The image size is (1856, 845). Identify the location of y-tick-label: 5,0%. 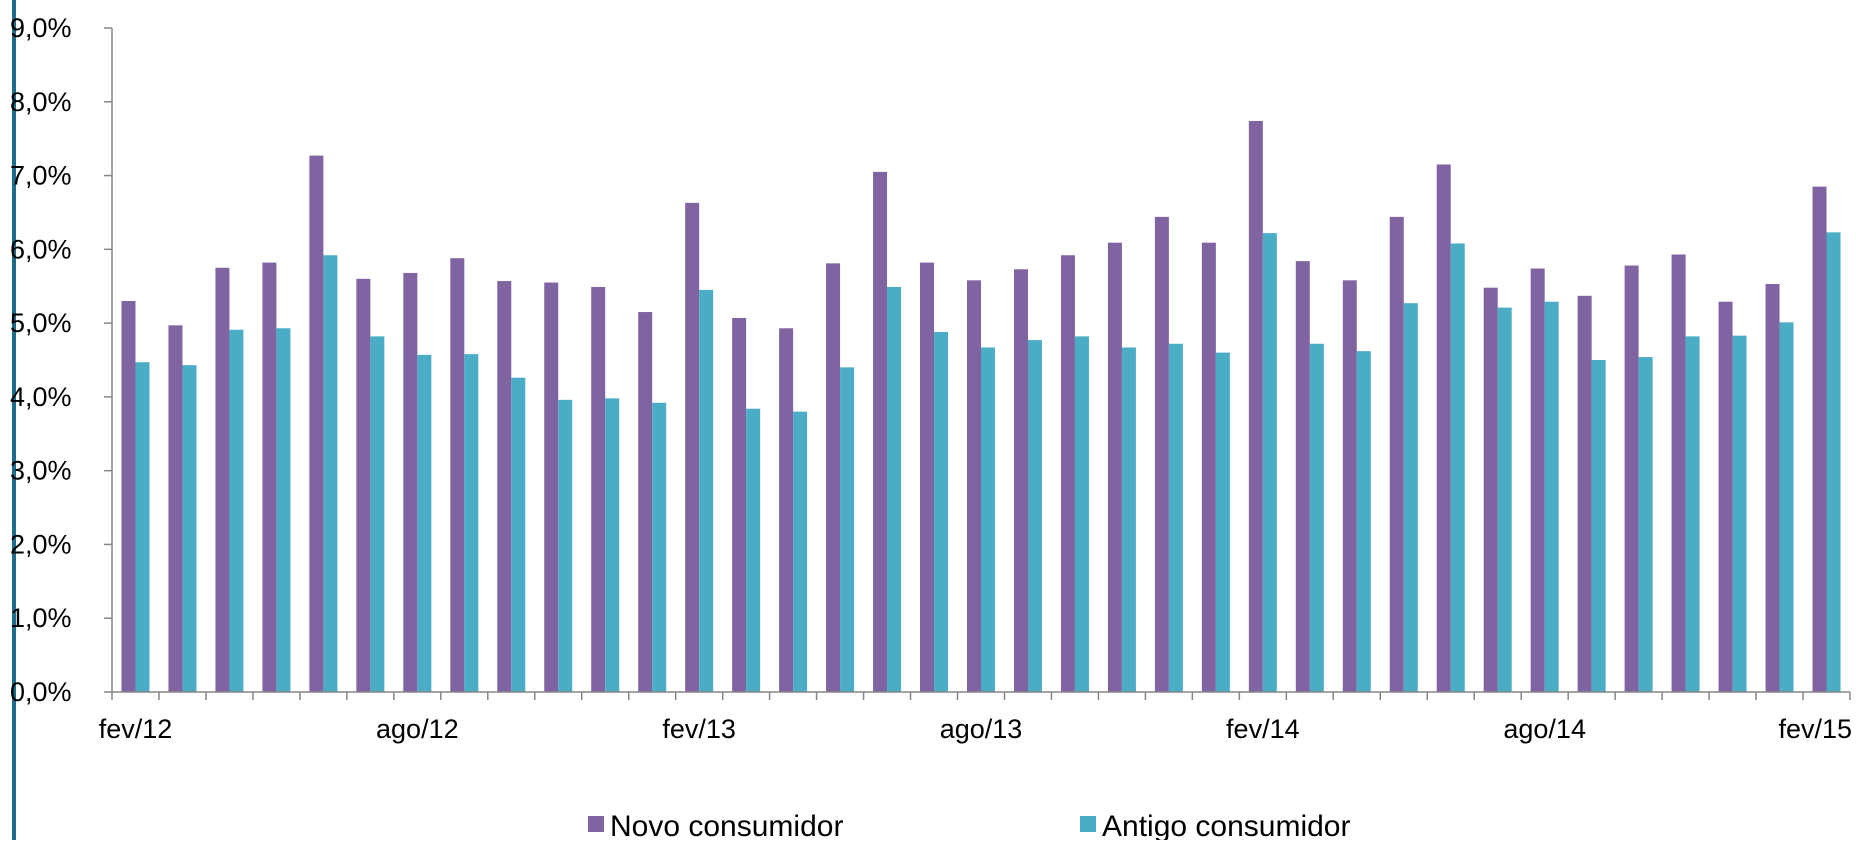
(41, 323).